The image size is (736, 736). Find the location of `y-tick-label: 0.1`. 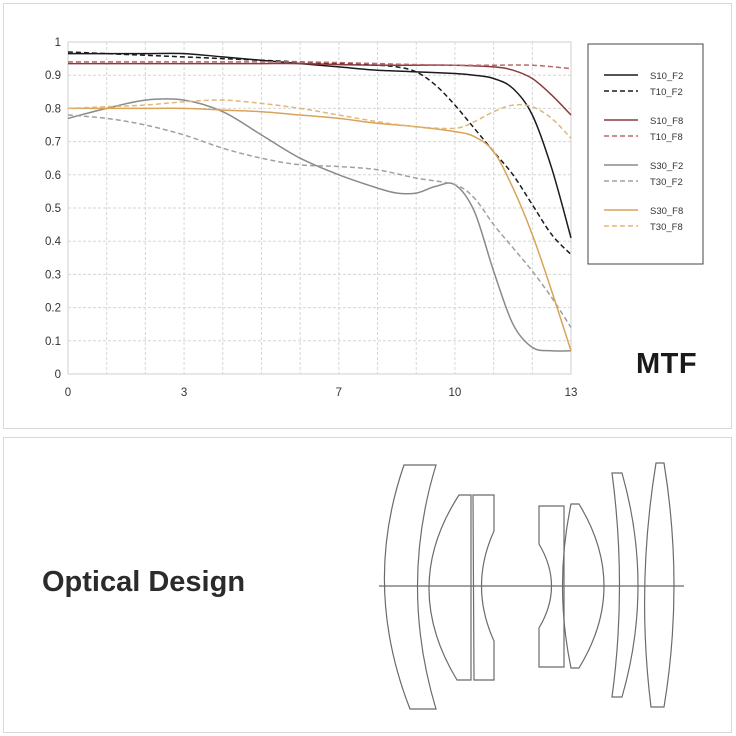

y-tick-label: 0.1 is located at coordinates (53, 342).